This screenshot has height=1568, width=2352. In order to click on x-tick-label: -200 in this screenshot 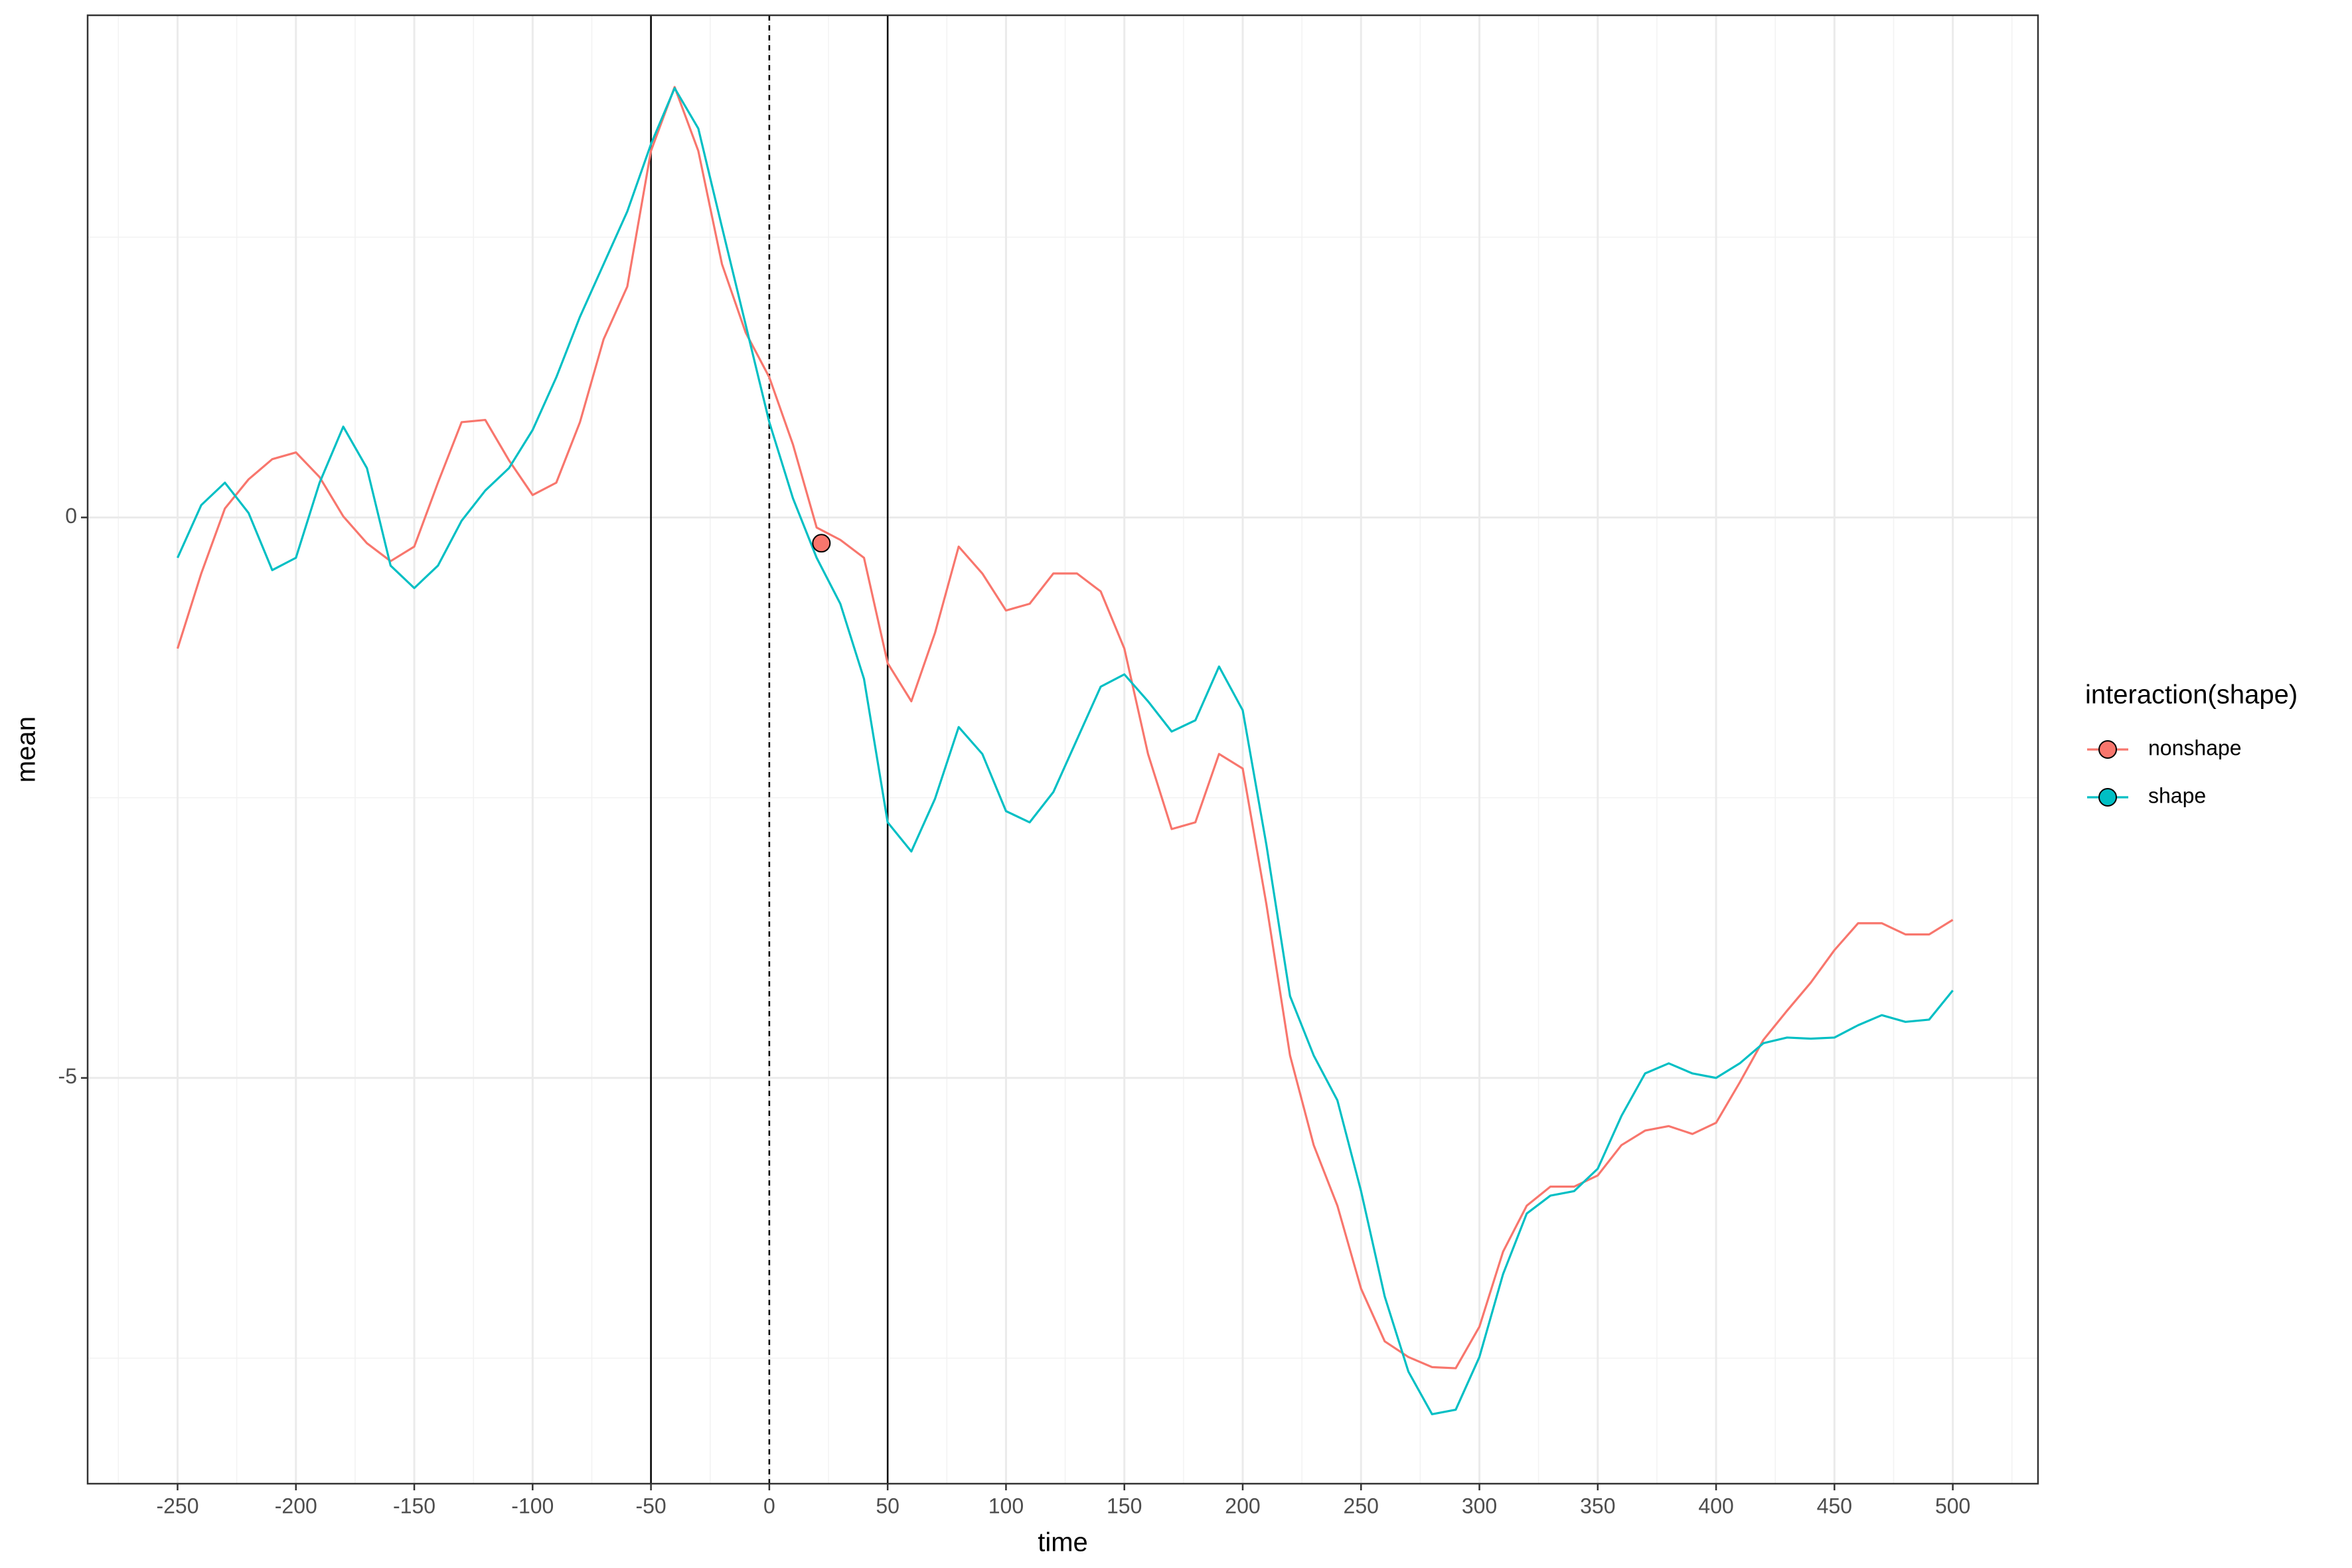, I will do `click(296, 1506)`.